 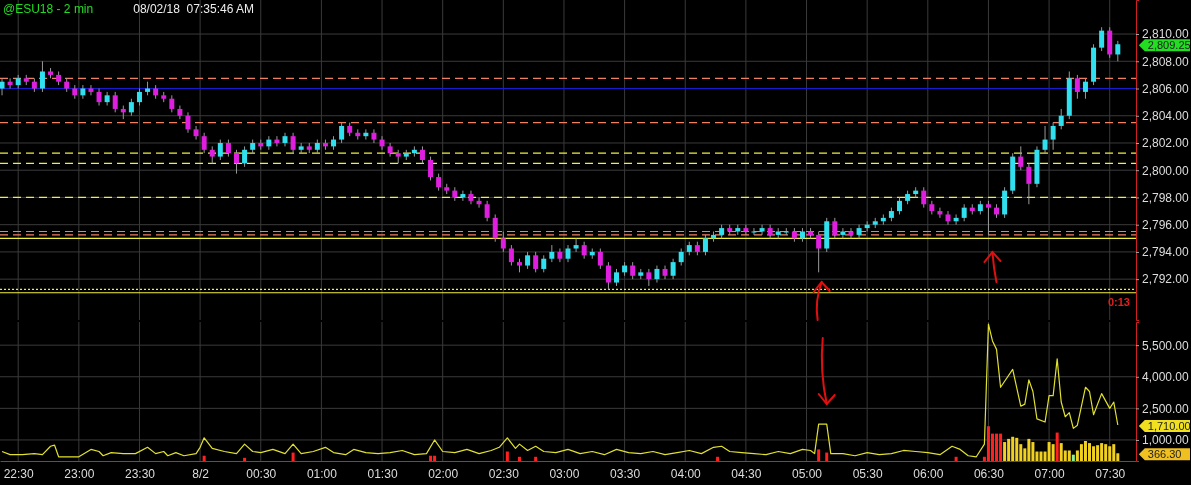 I want to click on y-tick-label: 2,800.00, so click(x=1166, y=170).